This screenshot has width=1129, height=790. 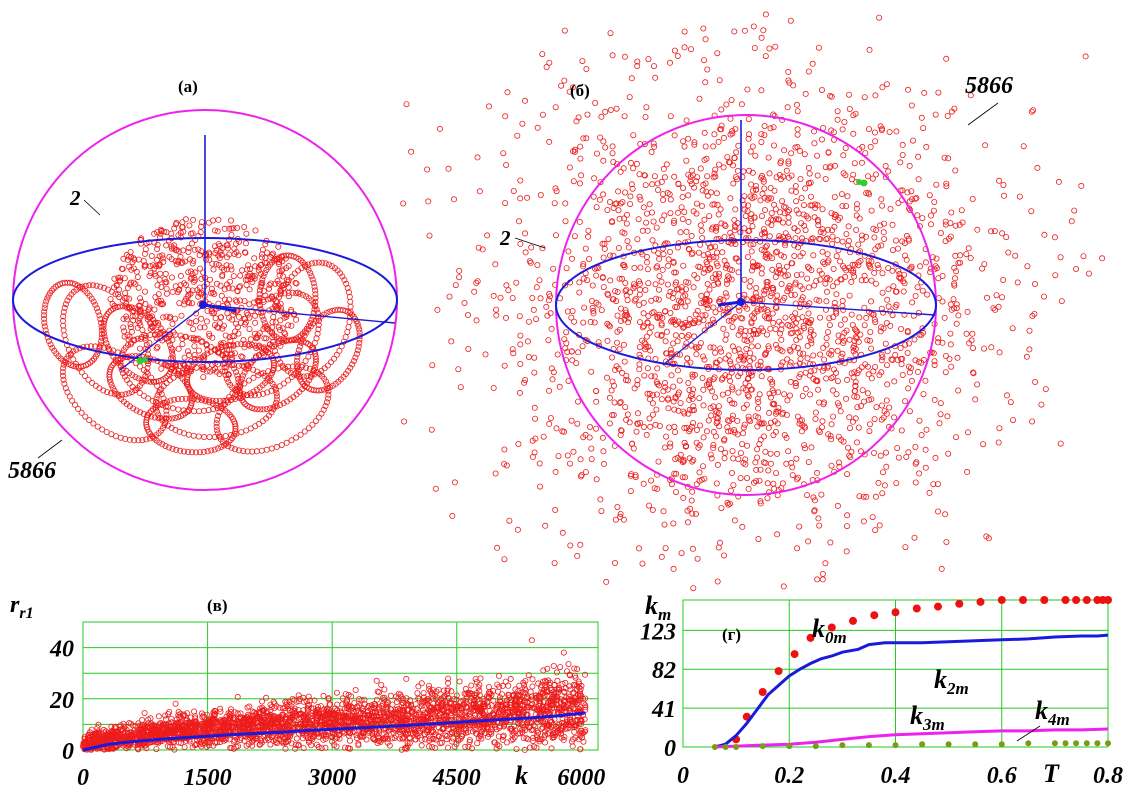 What do you see at coordinates (702, 333) in the screenshot?
I see `panel-b-axis-y` at bounding box center [702, 333].